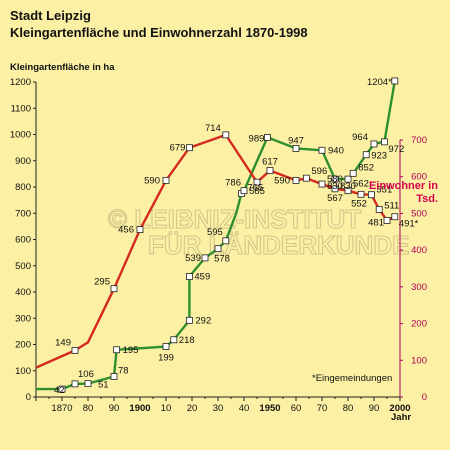  I want to click on einwohner-value-label: 585, so click(257, 191).